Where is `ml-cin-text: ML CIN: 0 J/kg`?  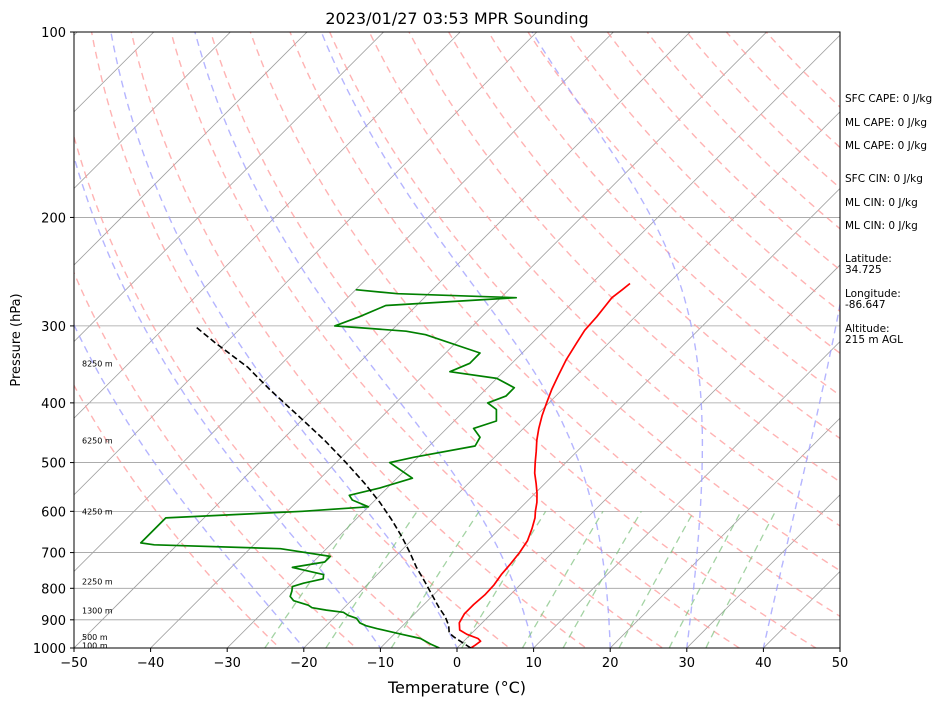 ml-cin-text: ML CIN: 0 J/kg is located at coordinates (881, 203).